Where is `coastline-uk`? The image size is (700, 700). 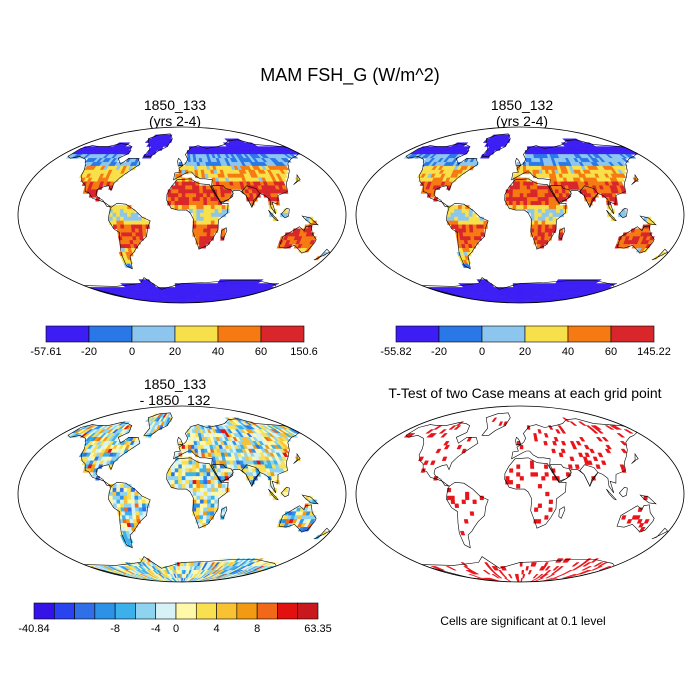
coastline-uk is located at coordinates (180, 441).